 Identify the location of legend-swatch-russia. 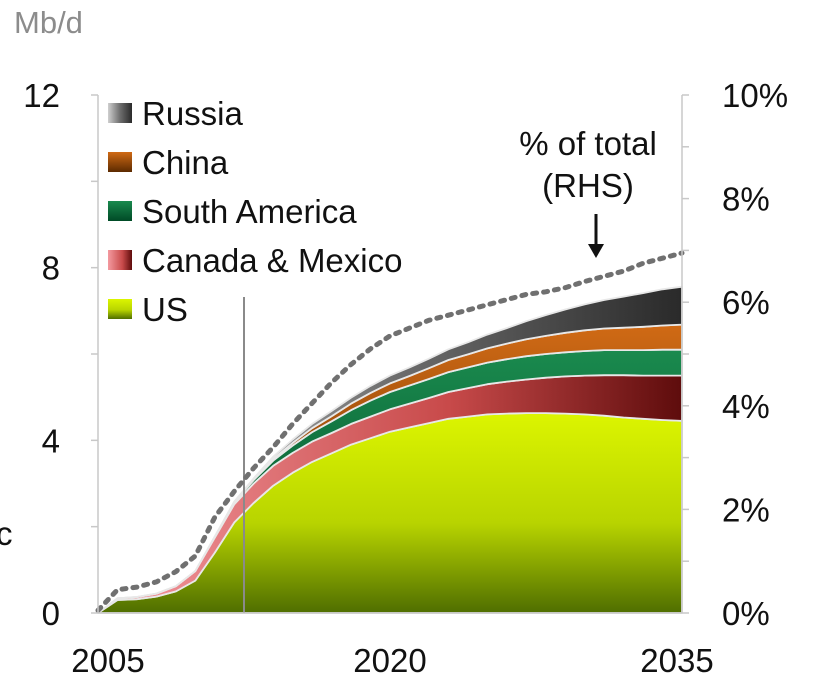
(120, 113).